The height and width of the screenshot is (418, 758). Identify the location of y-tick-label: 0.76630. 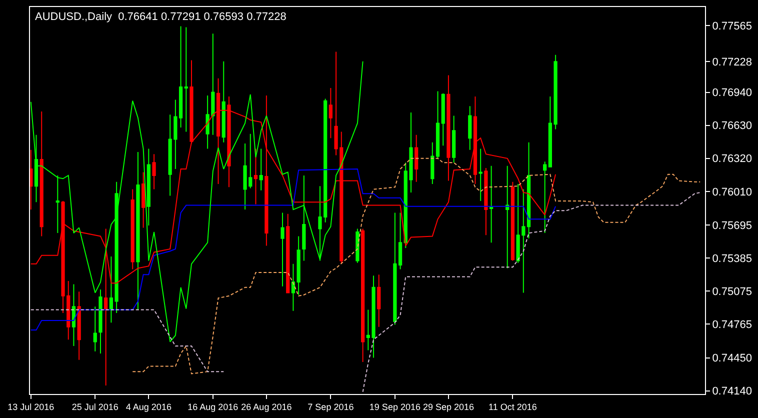
(732, 126).